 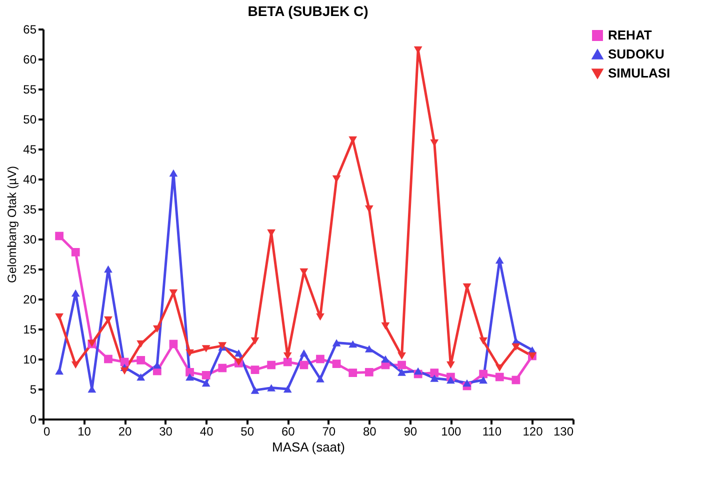 I want to click on legend-label: SUDOKU, so click(x=636, y=54).